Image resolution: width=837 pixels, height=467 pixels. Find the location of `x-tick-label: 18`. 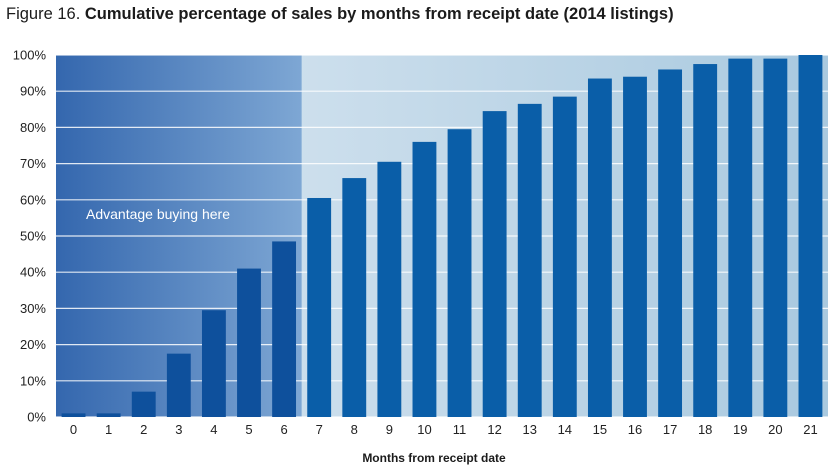

x-tick-label: 18 is located at coordinates (705, 429).